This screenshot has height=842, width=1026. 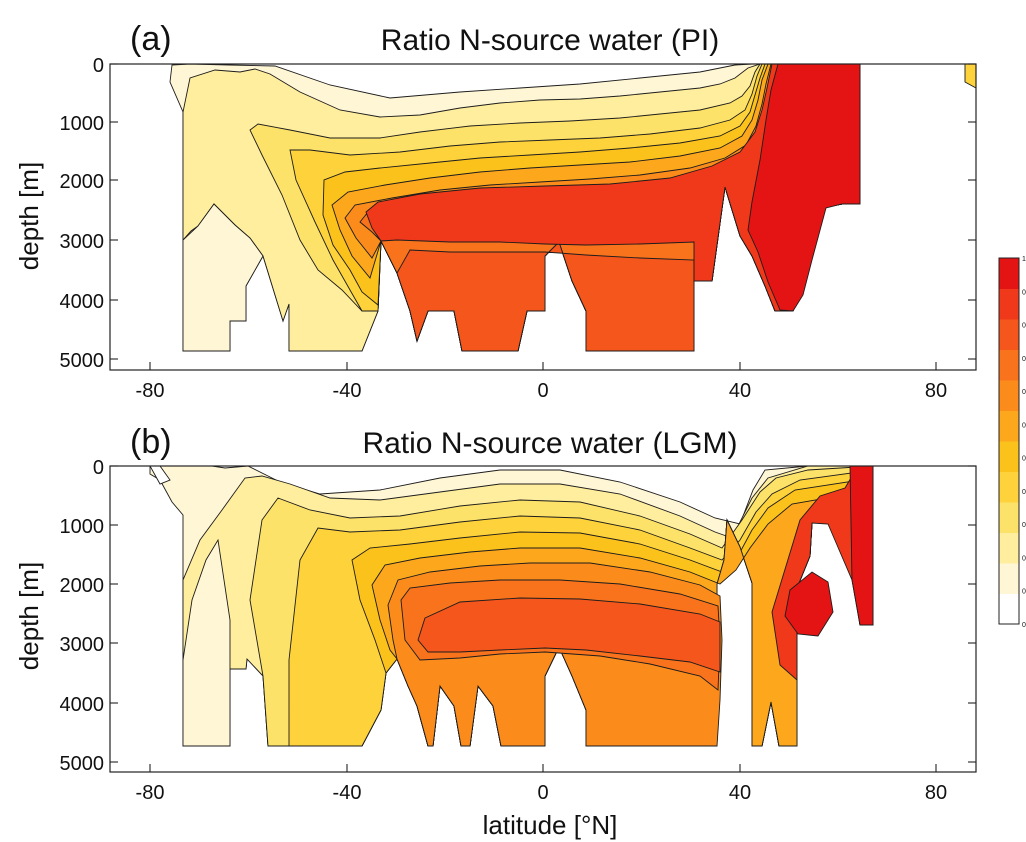 I want to click on panel-b-xtick-labels: -80 -40 0 40 80, so click(x=542, y=793).